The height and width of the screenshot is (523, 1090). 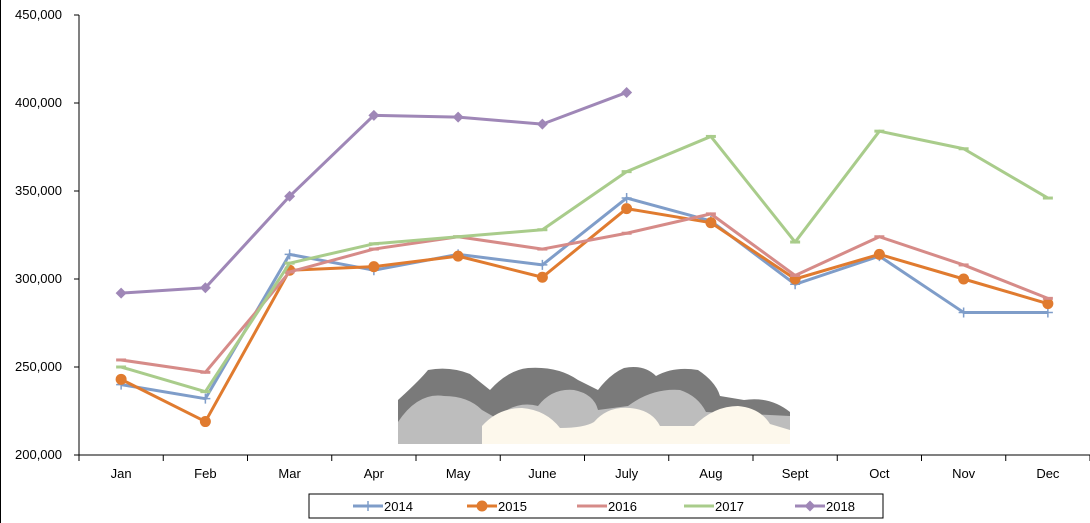 What do you see at coordinates (825, 506) in the screenshot?
I see `legend-entry-2018: 2018` at bounding box center [825, 506].